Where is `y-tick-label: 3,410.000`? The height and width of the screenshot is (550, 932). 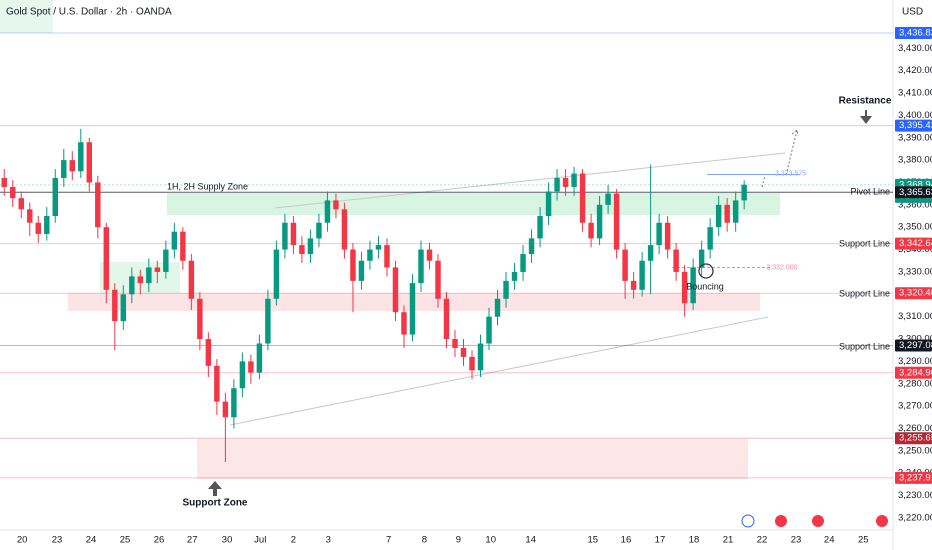
y-tick-label: 3,410.000 is located at coordinates (915, 93).